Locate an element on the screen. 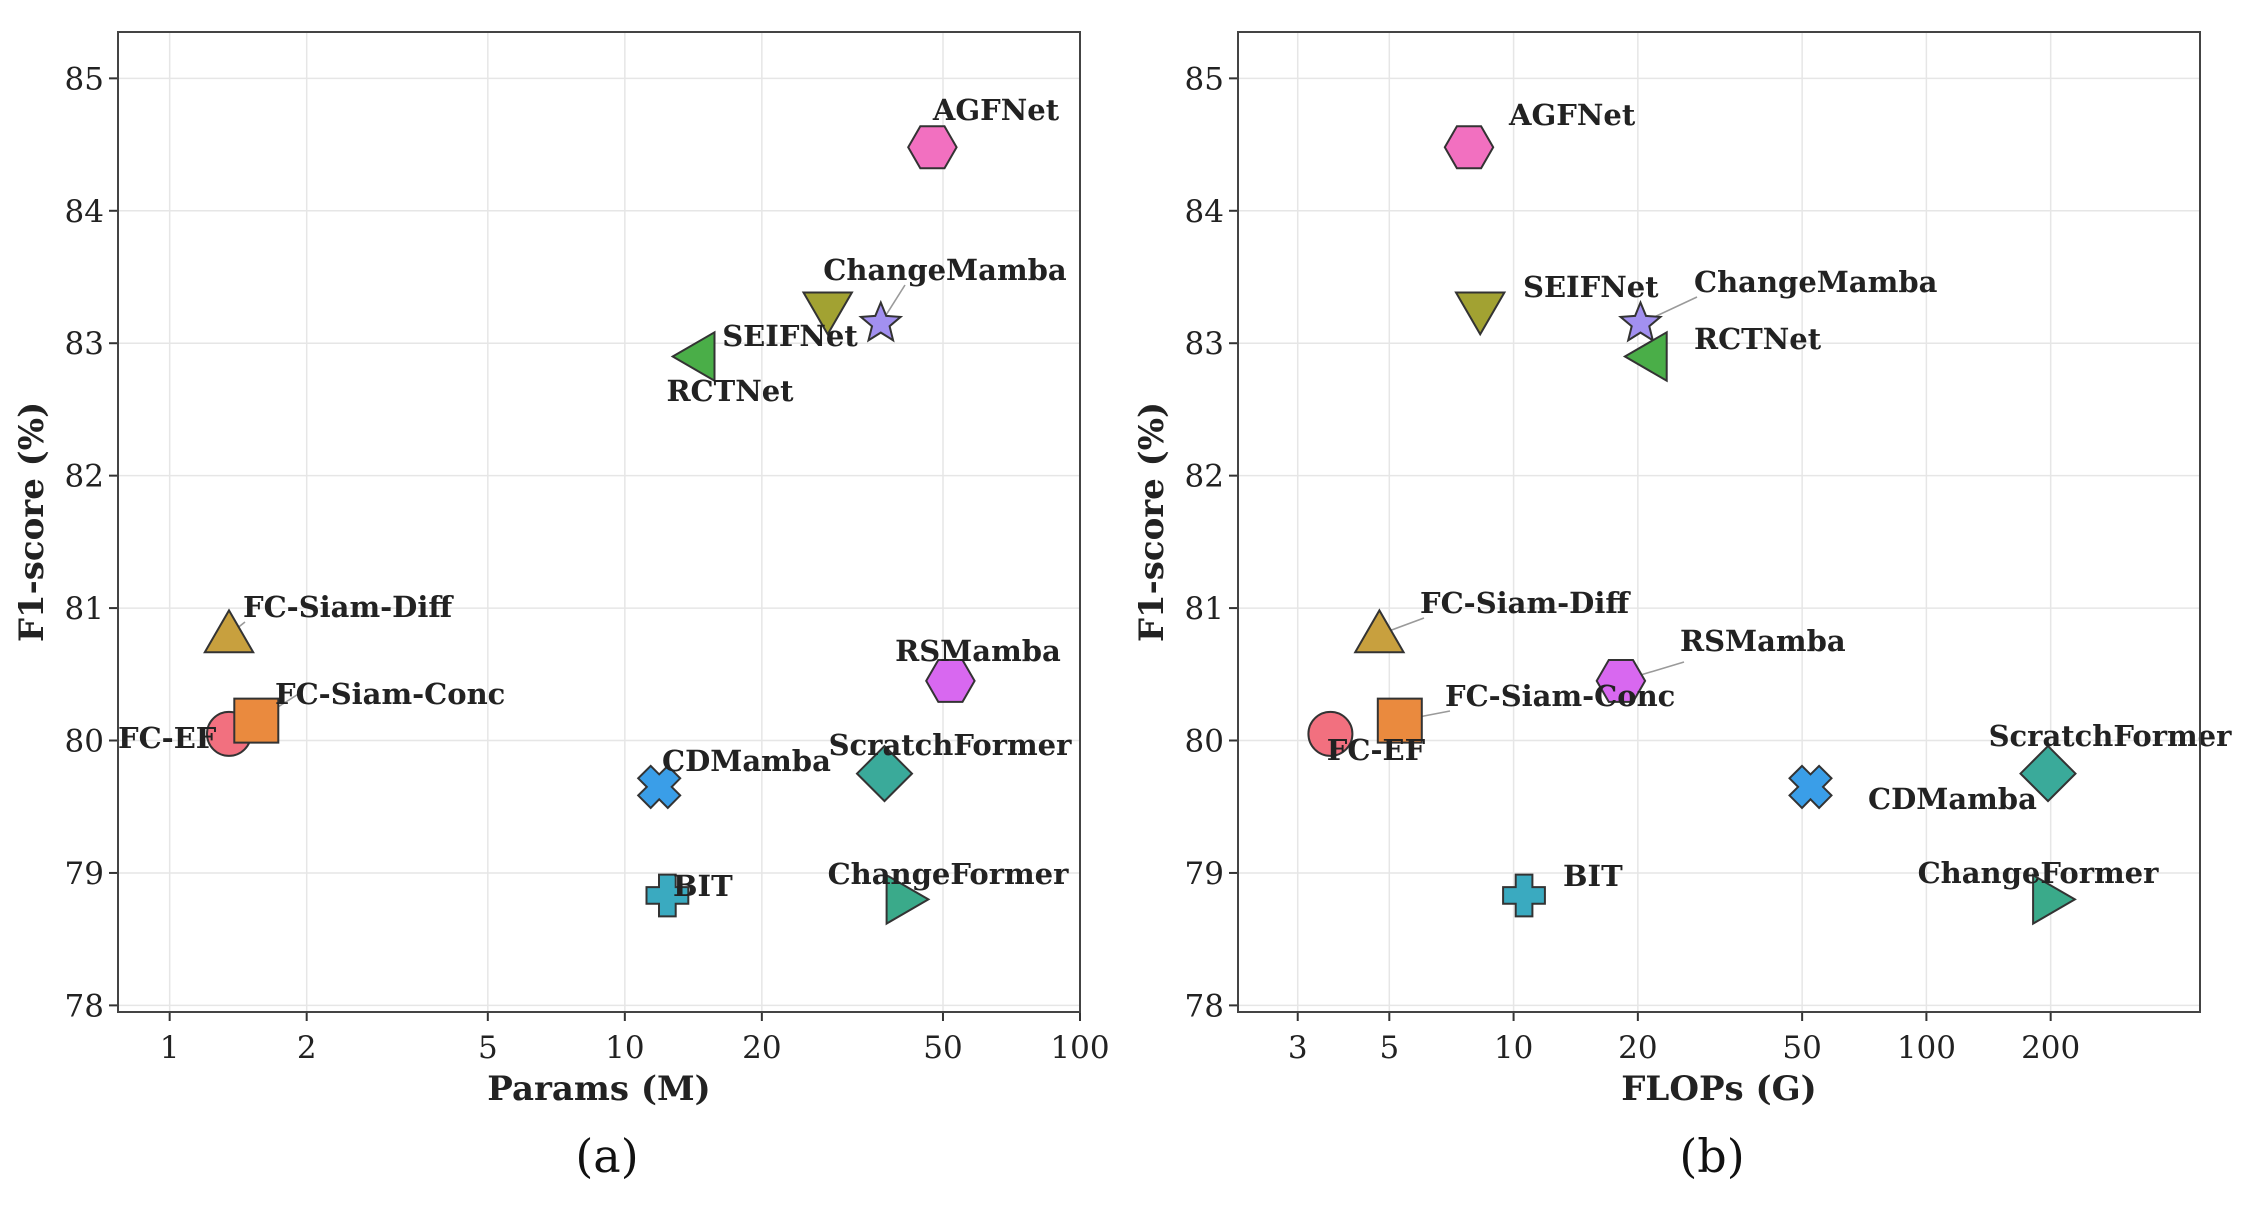  x-tick-label: 2 is located at coordinates (307, 1048).